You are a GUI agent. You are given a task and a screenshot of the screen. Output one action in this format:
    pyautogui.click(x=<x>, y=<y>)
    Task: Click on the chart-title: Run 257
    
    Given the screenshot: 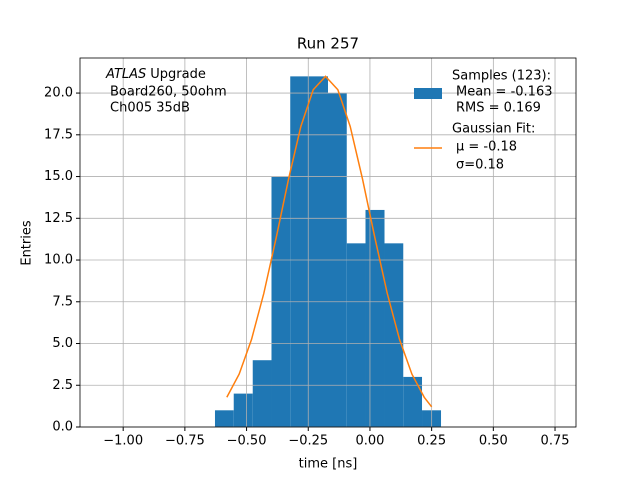 What is the action you would take?
    pyautogui.click(x=328, y=44)
    